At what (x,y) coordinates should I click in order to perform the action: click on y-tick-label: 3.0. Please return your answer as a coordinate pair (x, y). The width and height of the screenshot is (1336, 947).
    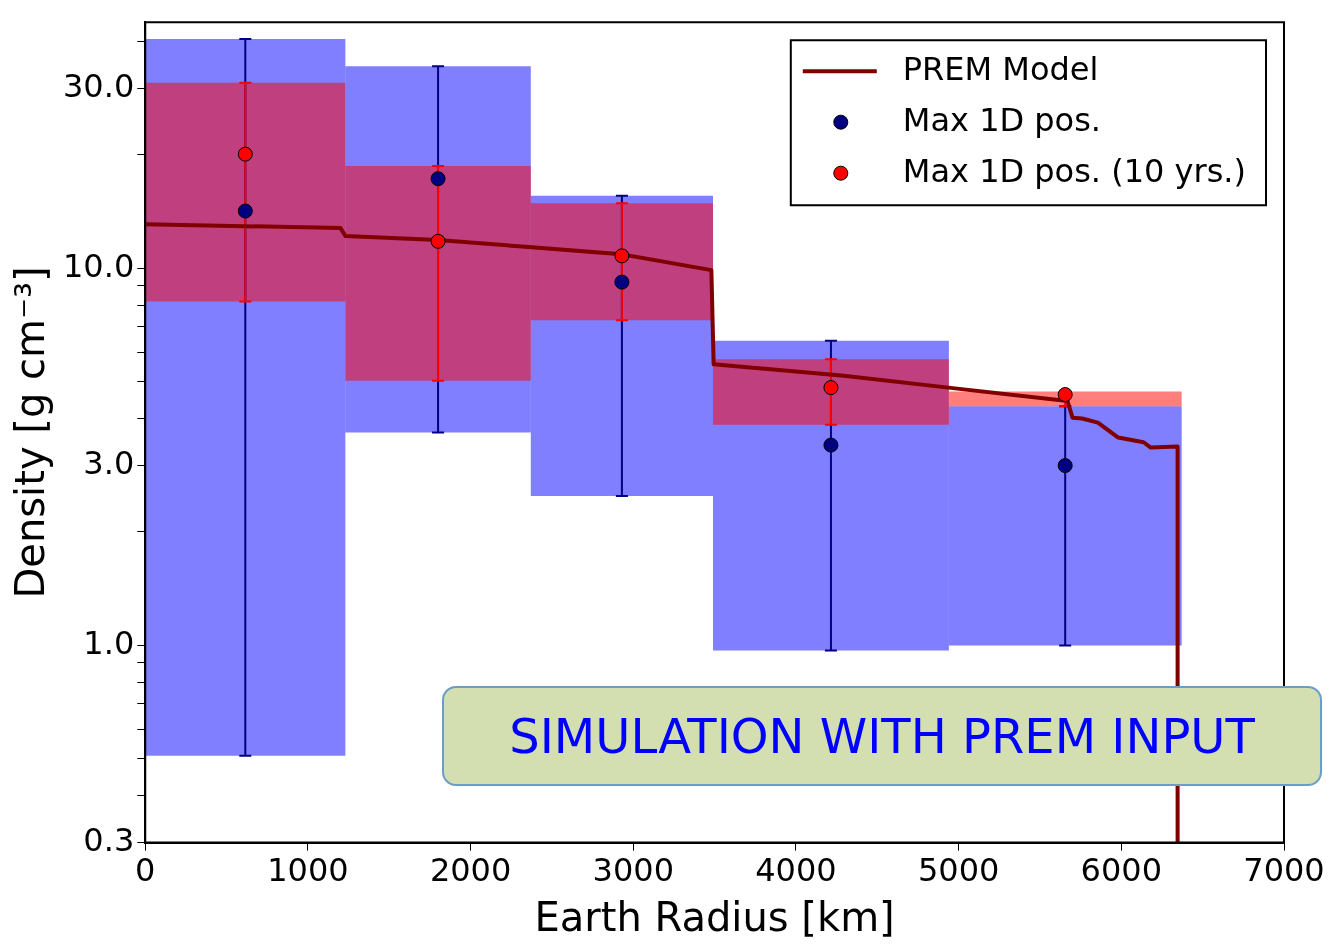
    Looking at the image, I should click on (109, 462).